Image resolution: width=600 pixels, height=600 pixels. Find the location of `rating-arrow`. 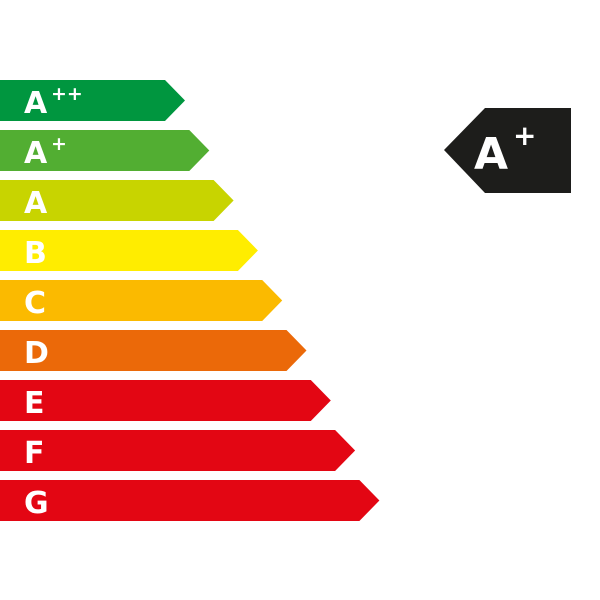

rating-arrow is located at coordinates (507, 150).